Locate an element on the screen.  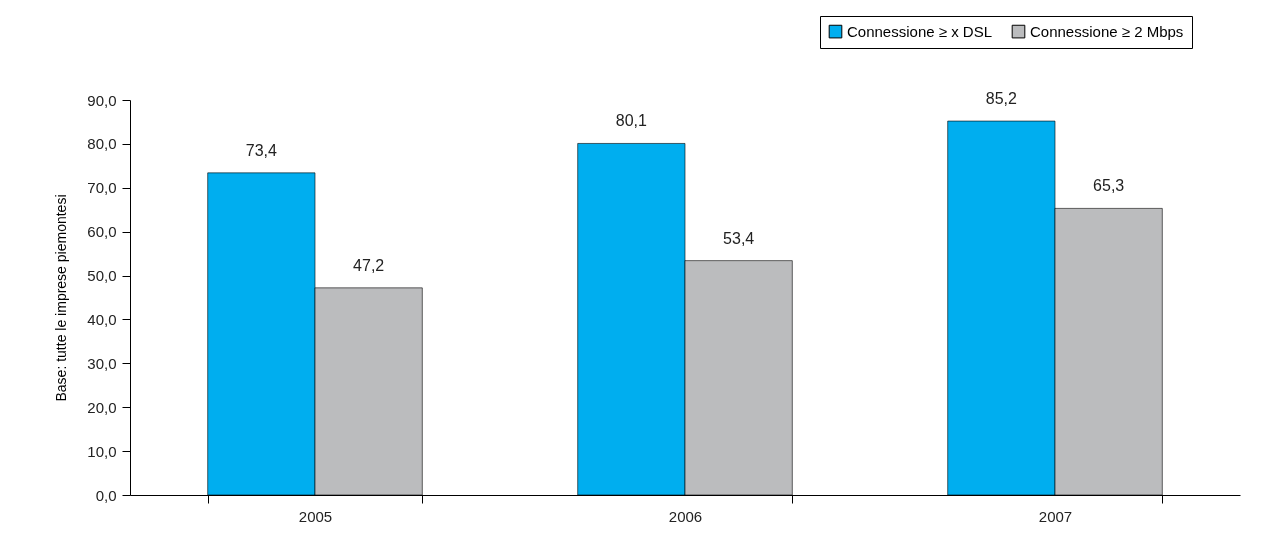
y-tick-label: 20,0 is located at coordinates (102, 407).